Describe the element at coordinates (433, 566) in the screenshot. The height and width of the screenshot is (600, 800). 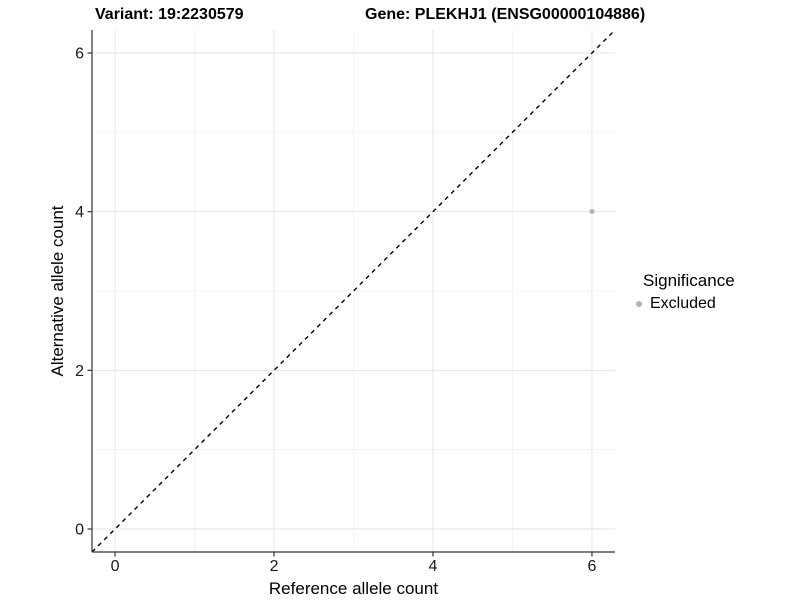
I see `x-tick-label: 4` at that location.